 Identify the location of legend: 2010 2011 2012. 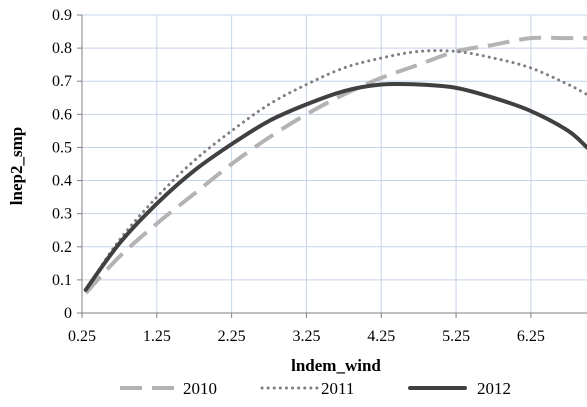
(315, 388).